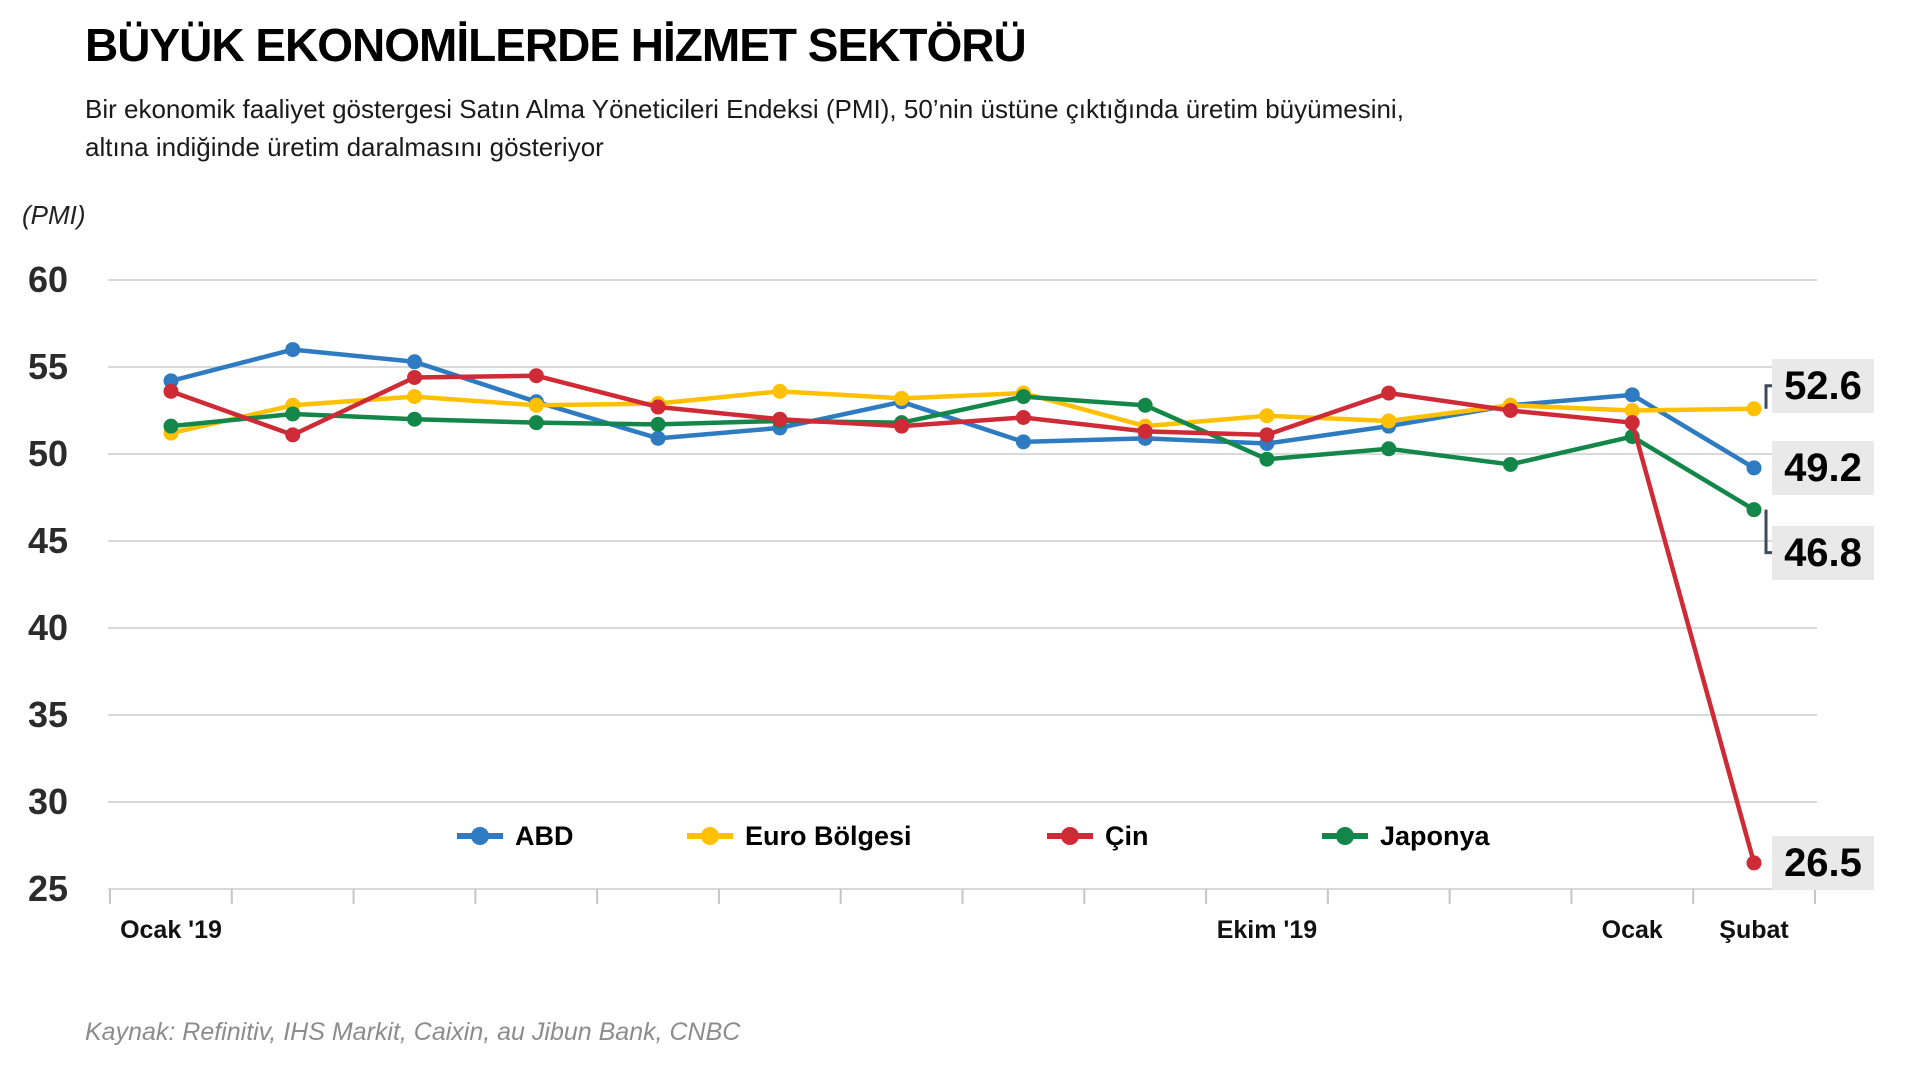 The image size is (1910, 1074). What do you see at coordinates (47, 888) in the screenshot?
I see `y-axis-tick-label: 25` at bounding box center [47, 888].